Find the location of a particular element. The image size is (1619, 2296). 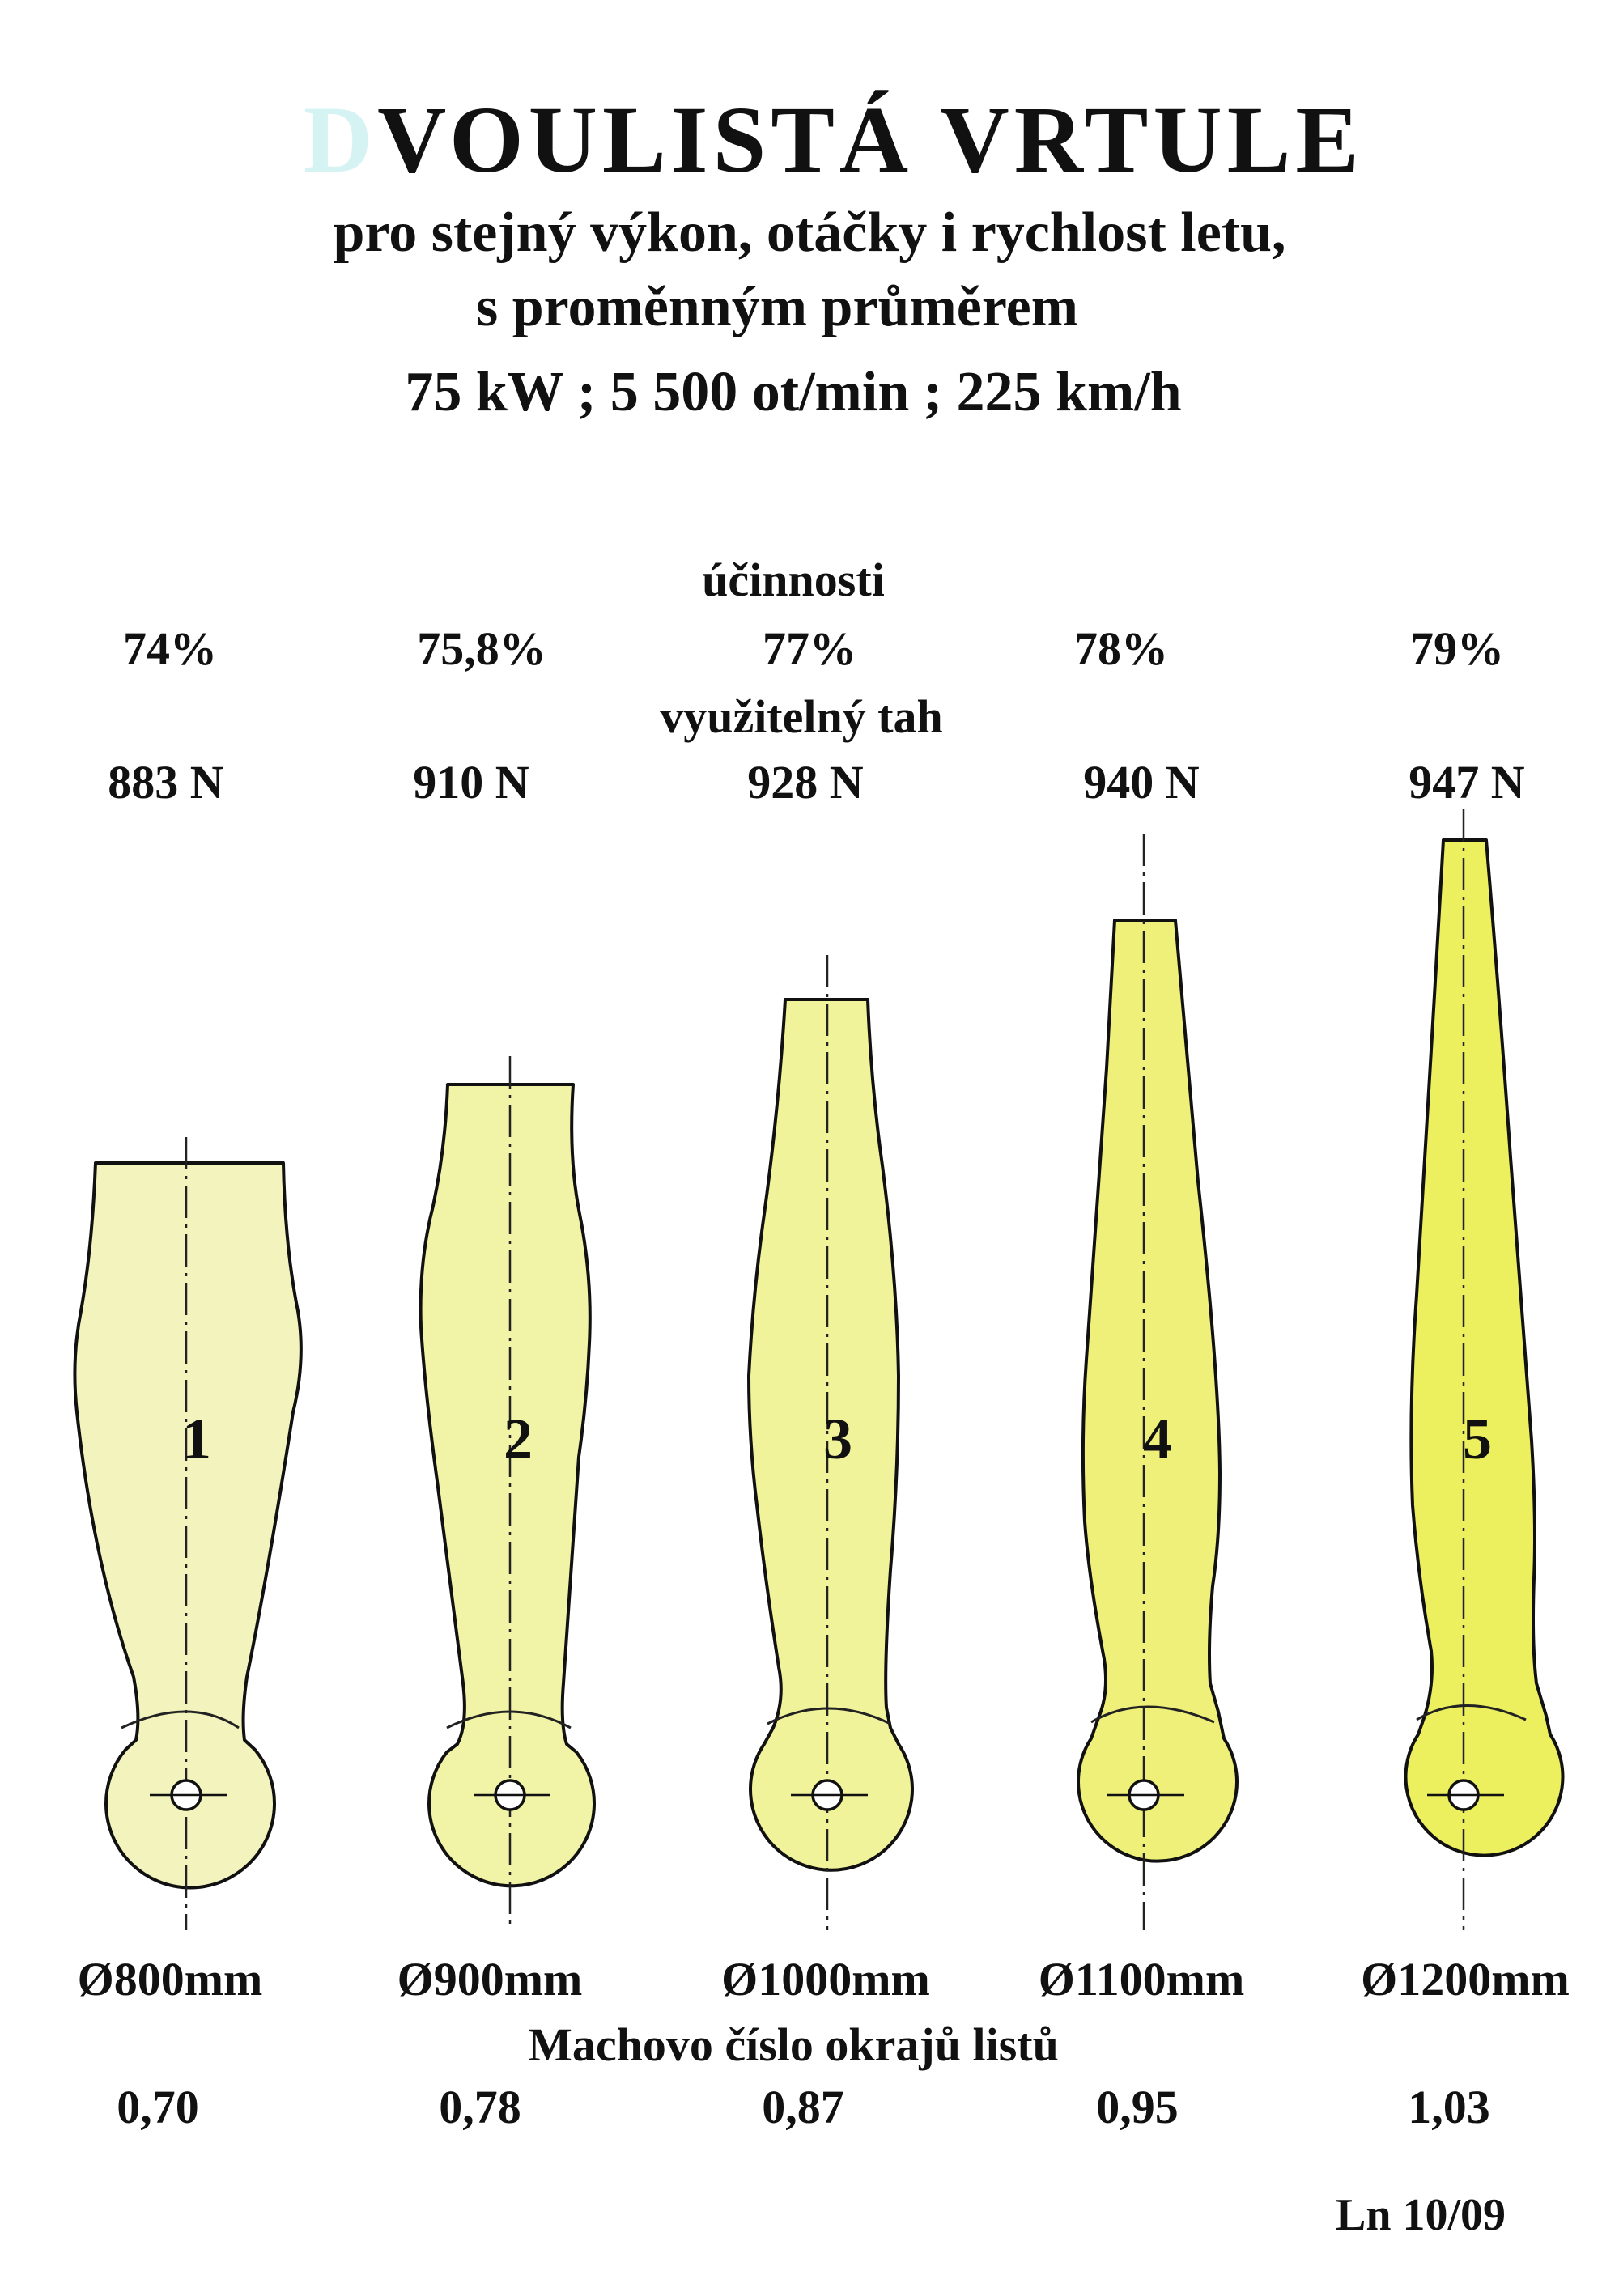

mach-value: 0,95 is located at coordinates (1138, 2107).